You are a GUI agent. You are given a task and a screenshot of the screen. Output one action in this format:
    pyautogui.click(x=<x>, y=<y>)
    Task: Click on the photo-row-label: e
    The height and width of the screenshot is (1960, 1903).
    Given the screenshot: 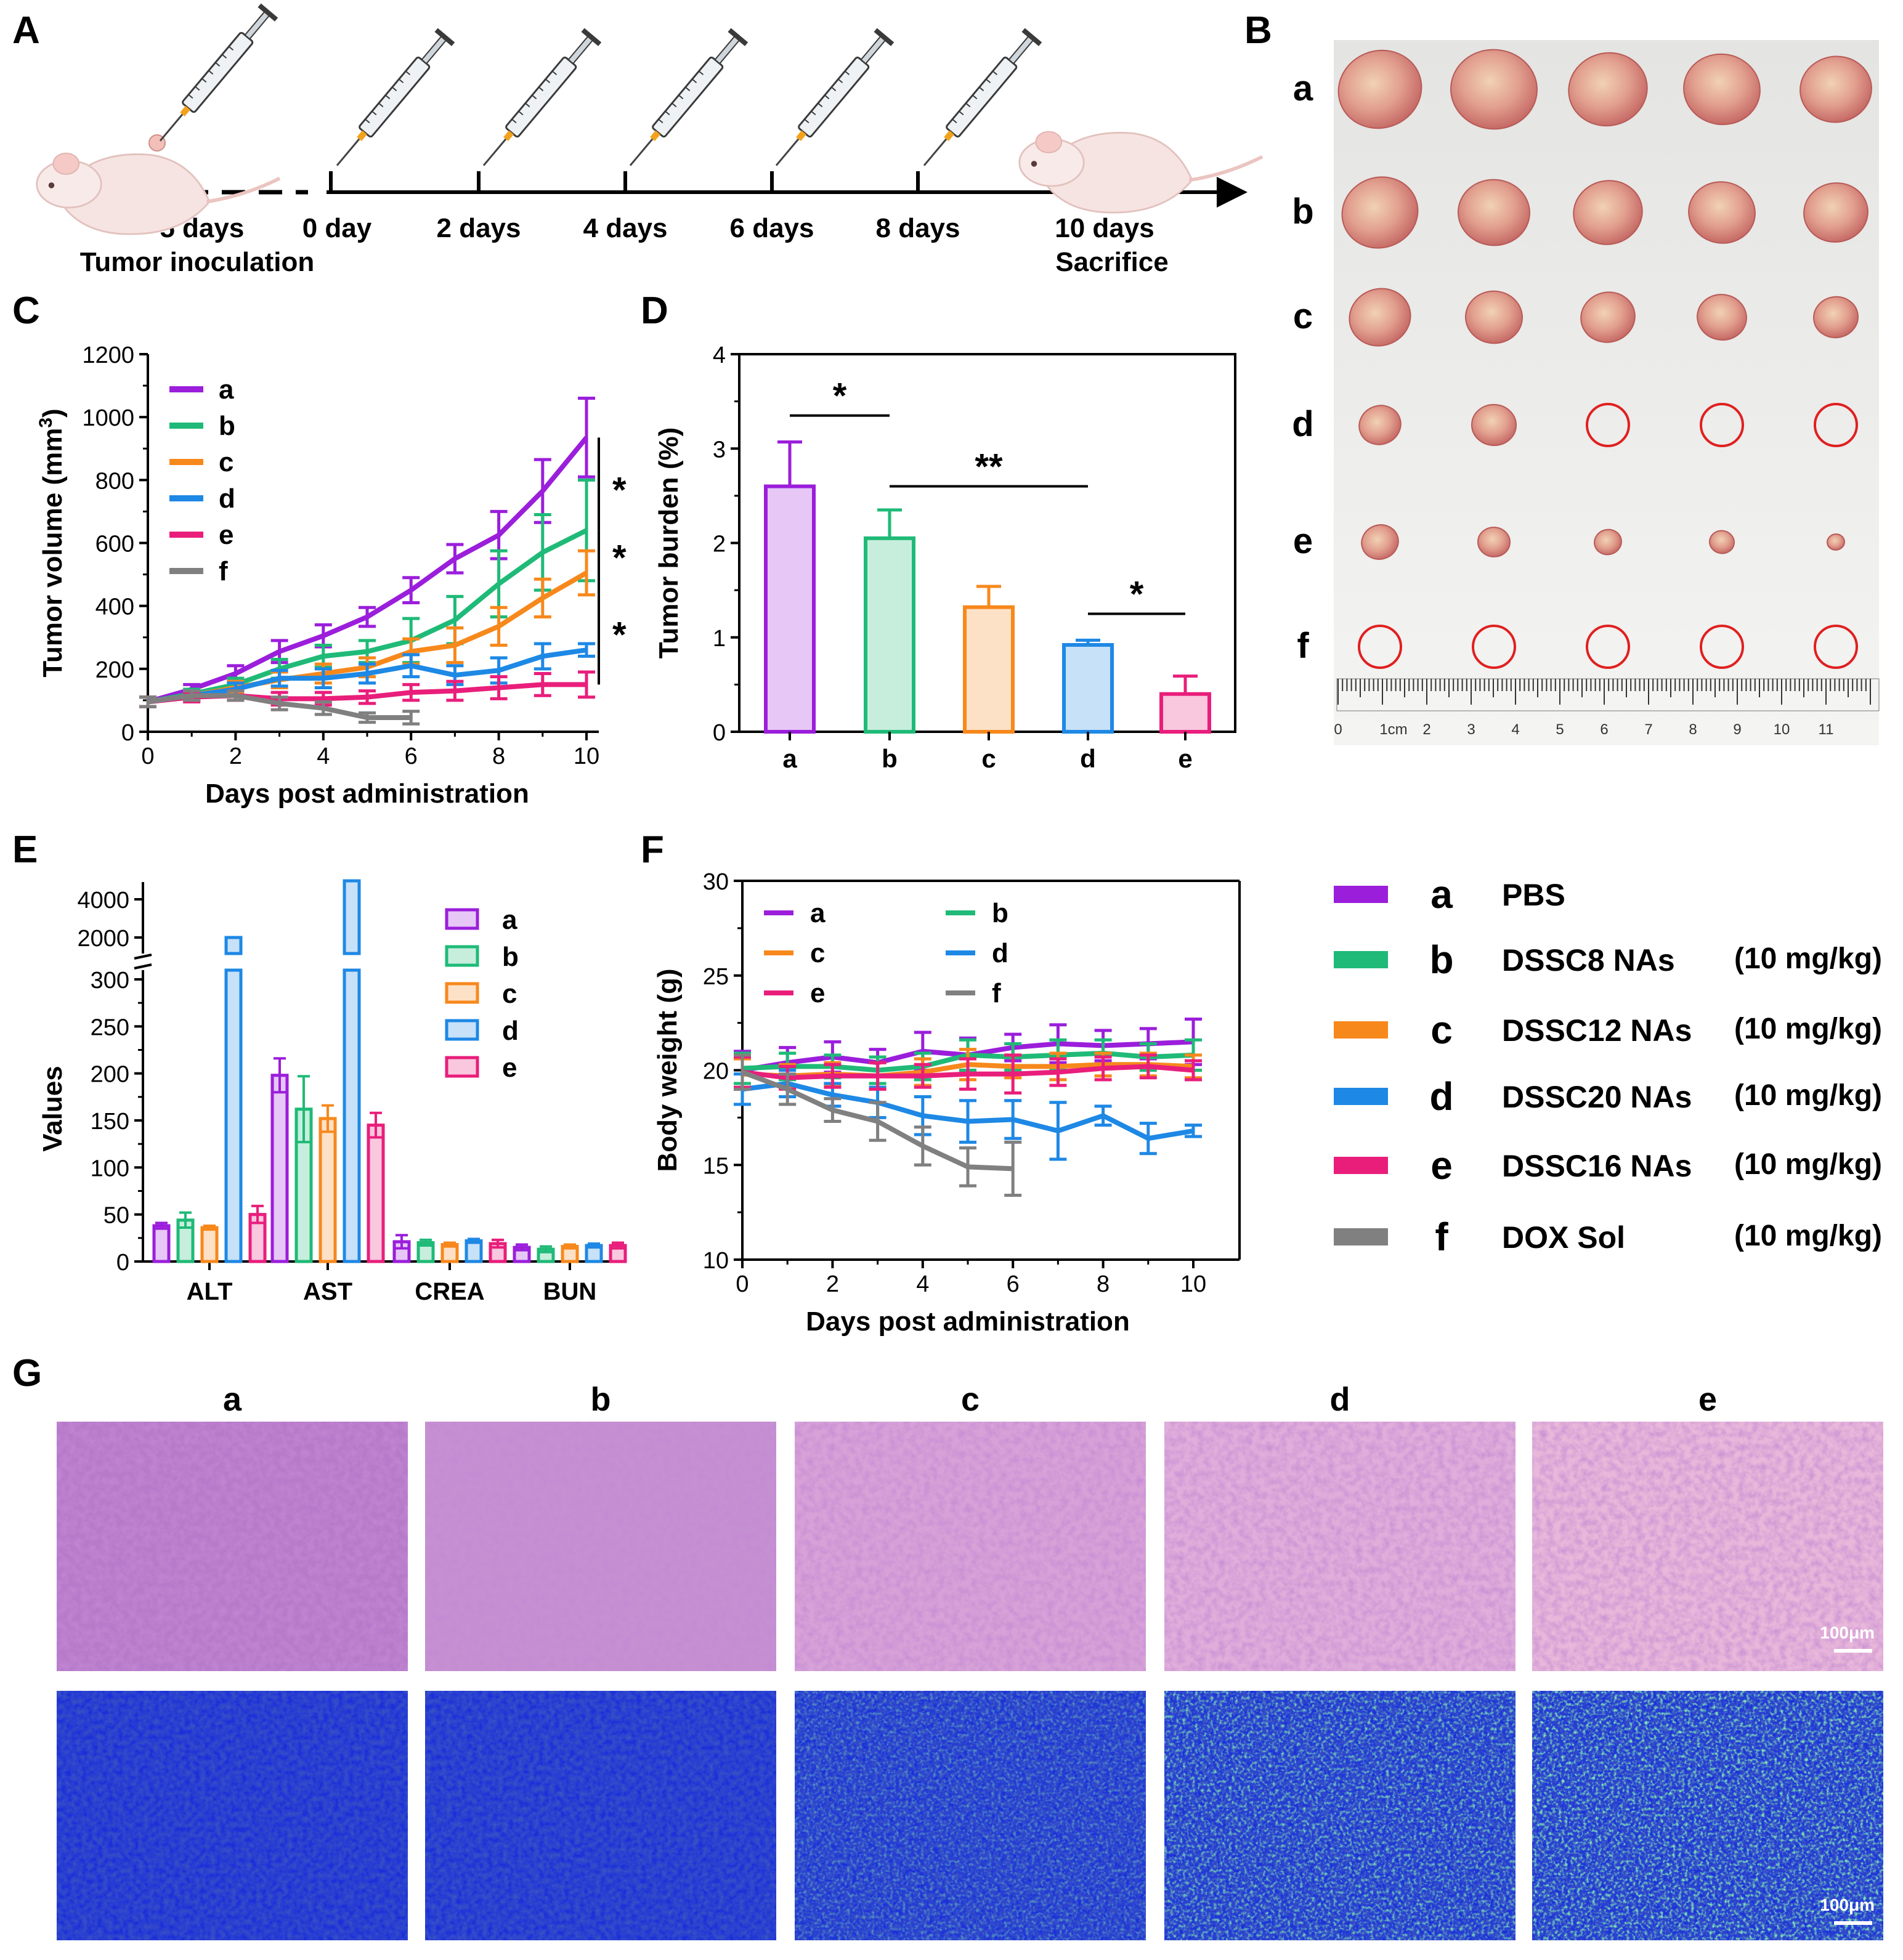 What is the action you would take?
    pyautogui.click(x=1303, y=541)
    